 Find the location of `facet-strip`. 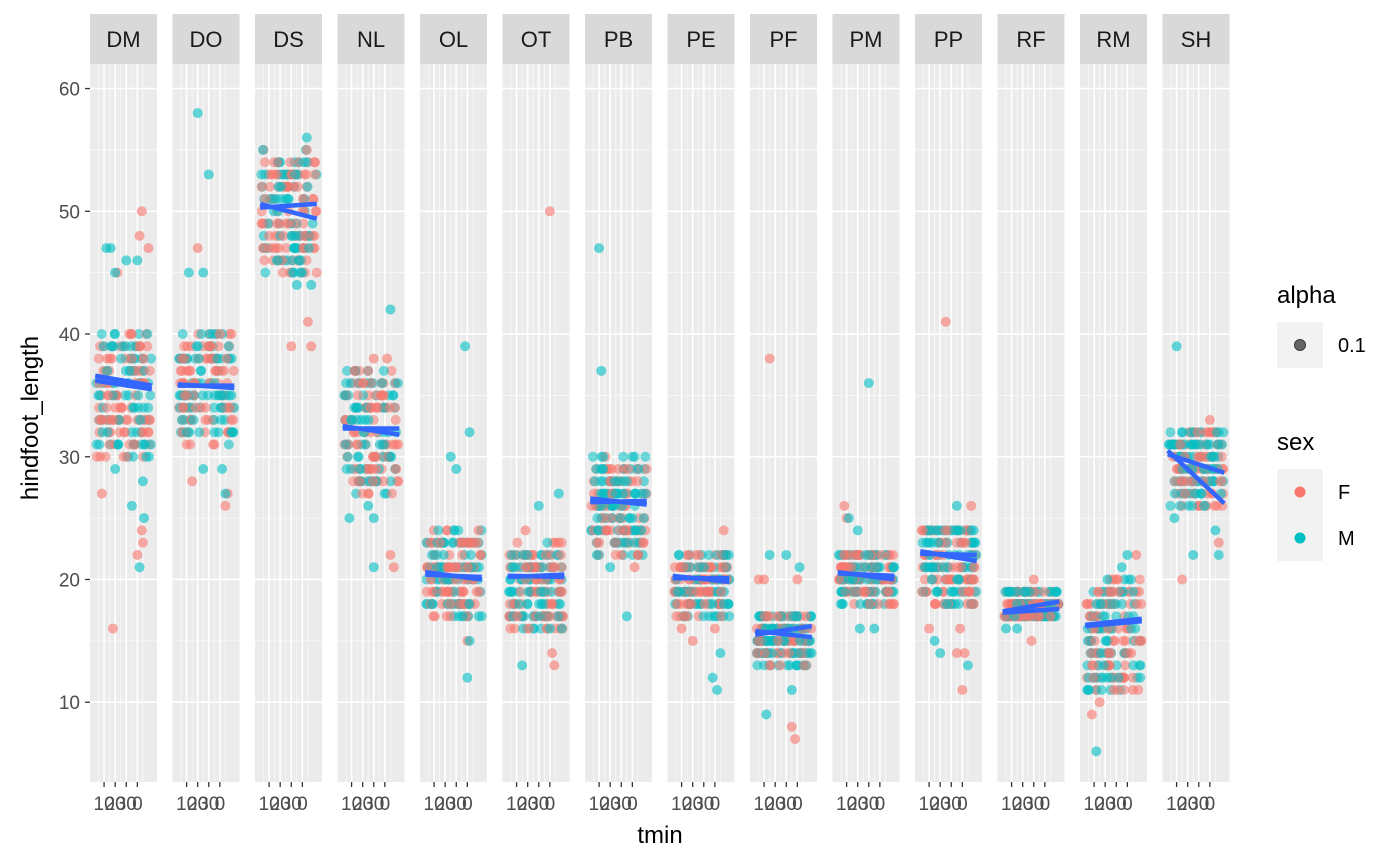

facet-strip is located at coordinates (123, 39).